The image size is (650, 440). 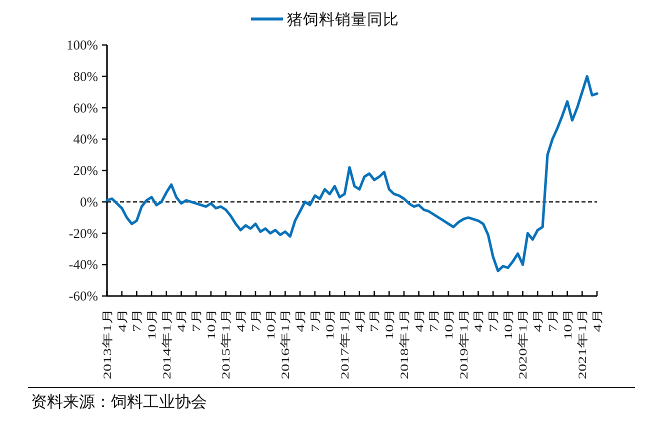 What do you see at coordinates (83, 233) in the screenshot?
I see `y-tick-label: -20%` at bounding box center [83, 233].